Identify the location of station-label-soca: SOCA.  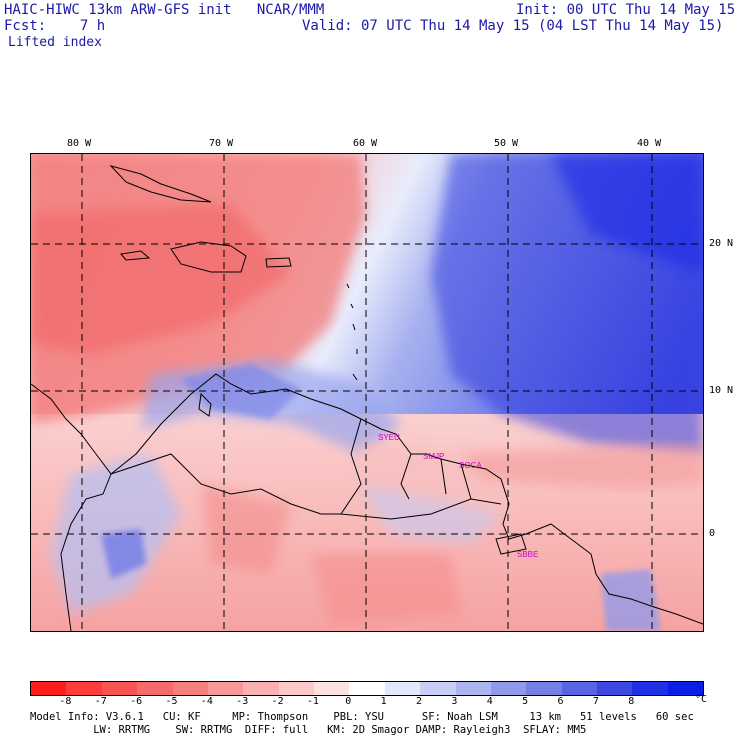
(470, 465).